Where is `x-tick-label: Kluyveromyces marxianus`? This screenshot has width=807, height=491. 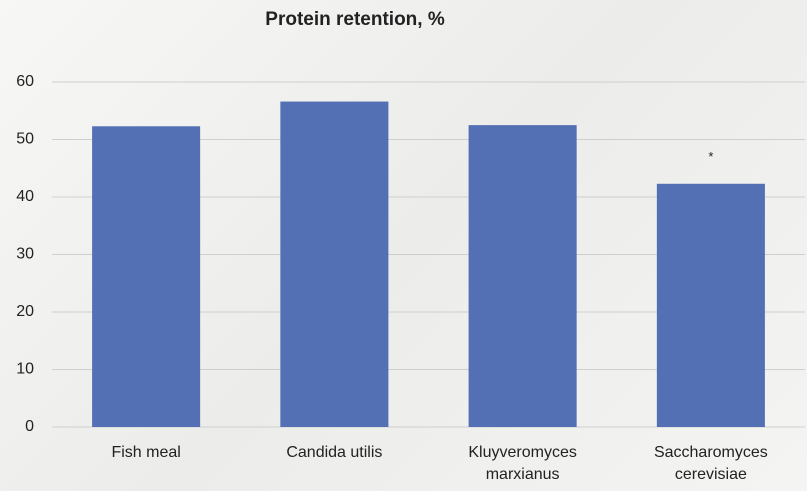 x-tick-label: Kluyveromyces marxianus is located at coordinates (522, 463).